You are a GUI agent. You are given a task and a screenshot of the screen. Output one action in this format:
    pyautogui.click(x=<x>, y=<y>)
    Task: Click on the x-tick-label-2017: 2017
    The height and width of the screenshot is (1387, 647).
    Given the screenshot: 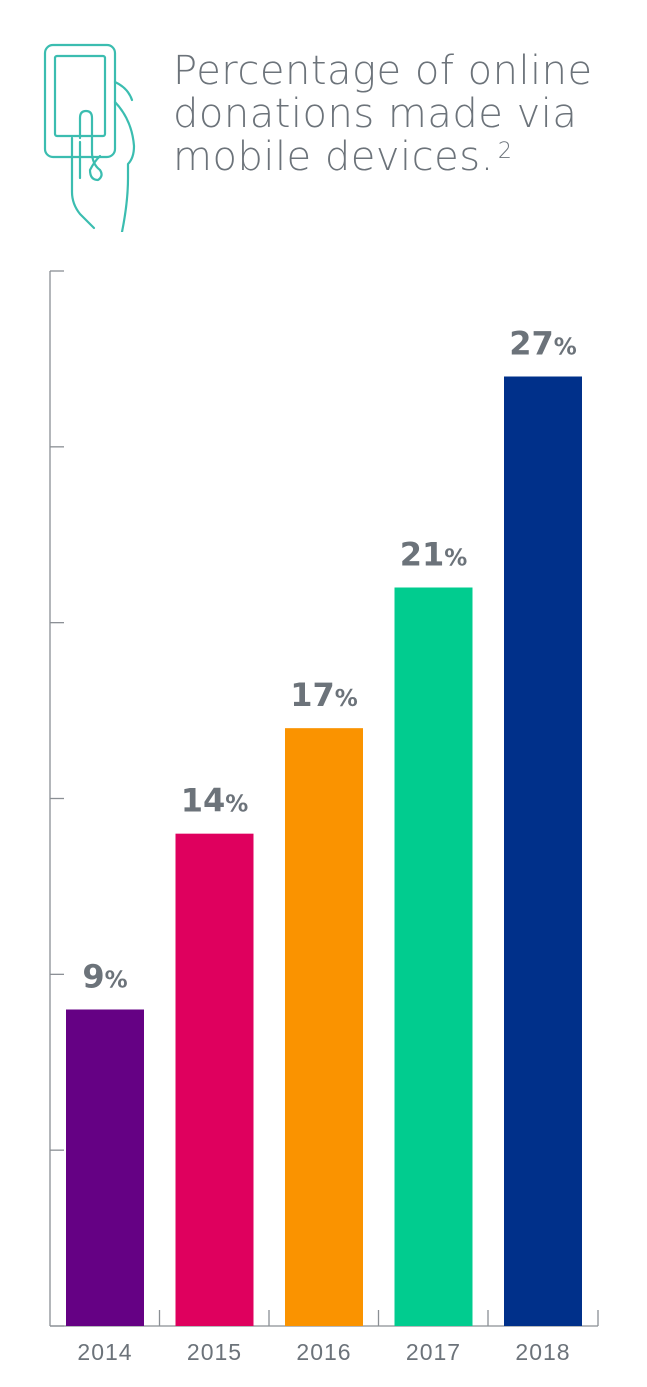 What is the action you would take?
    pyautogui.click(x=433, y=1352)
    